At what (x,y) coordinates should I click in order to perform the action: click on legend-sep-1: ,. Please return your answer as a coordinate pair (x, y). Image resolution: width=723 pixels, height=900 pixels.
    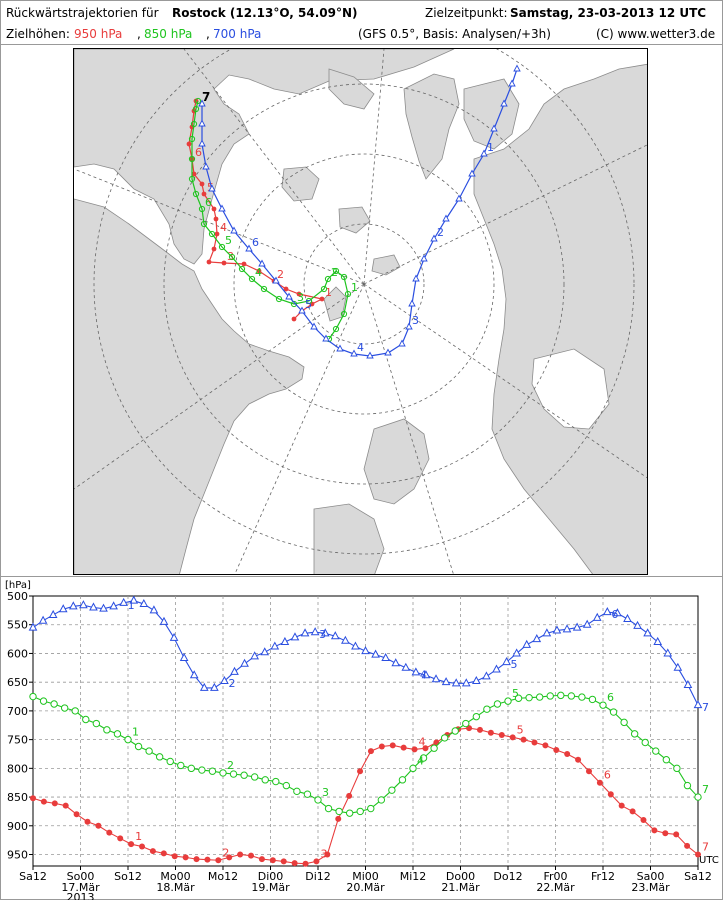
    Looking at the image, I should click on (139, 34).